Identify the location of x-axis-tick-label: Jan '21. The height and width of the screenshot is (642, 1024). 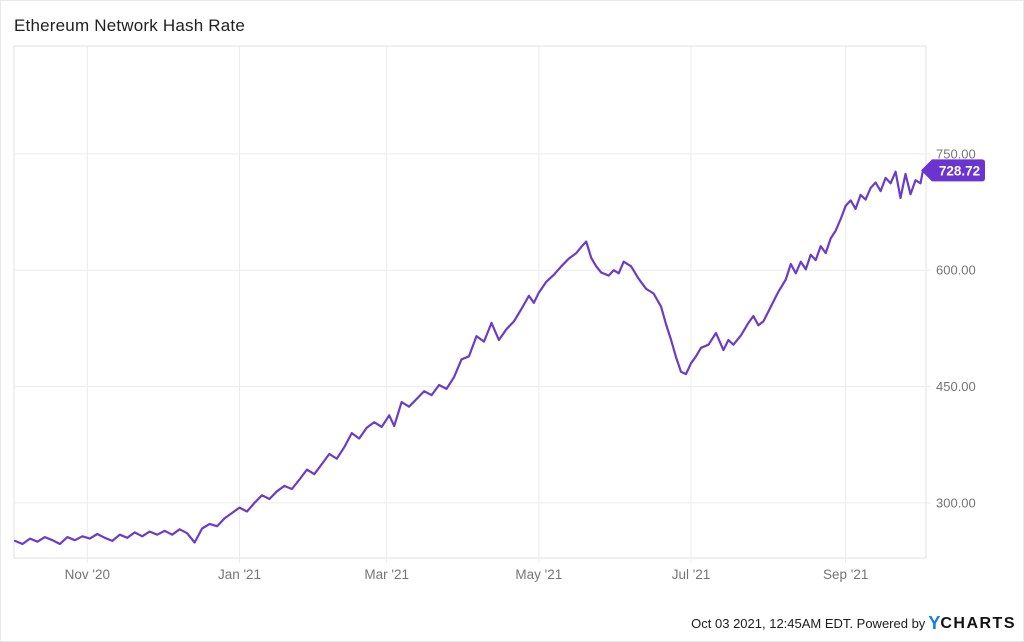
(239, 574).